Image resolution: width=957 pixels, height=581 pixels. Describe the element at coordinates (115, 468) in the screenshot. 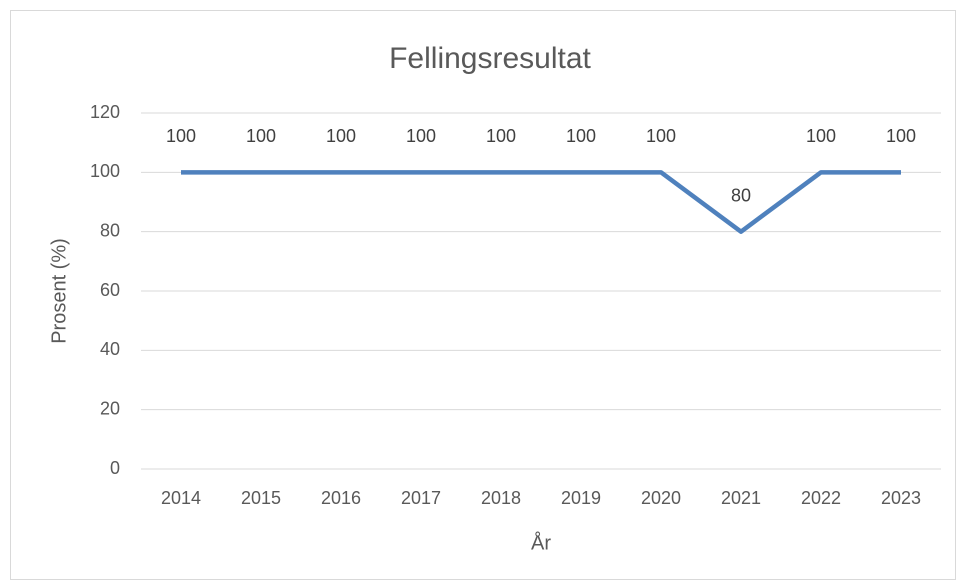

I see `y-tick-label: 0` at that location.